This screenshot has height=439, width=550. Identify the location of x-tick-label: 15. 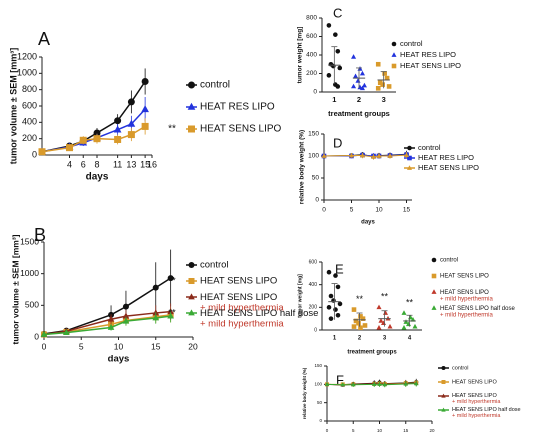
(145, 164).